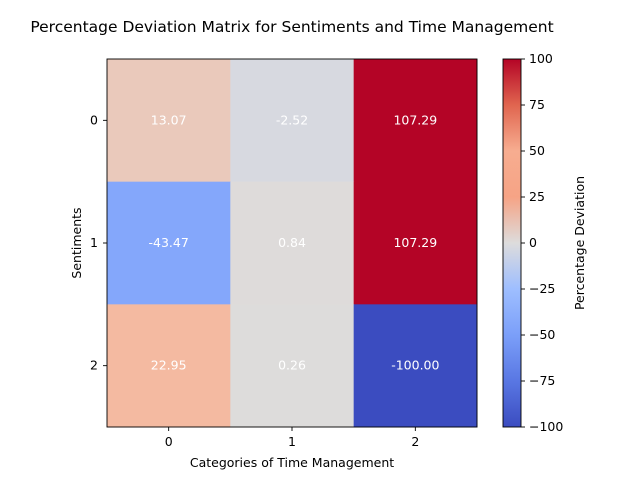 The width and height of the screenshot is (640, 480). Describe the element at coordinates (512, 243) in the screenshot. I see `colorbar` at that location.